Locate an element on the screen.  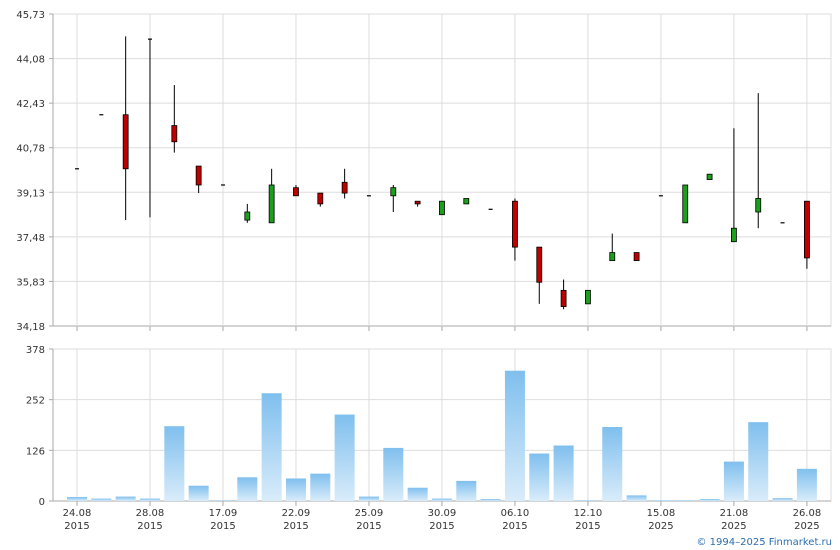
price-tick-label: 34,18 is located at coordinates (30, 327).